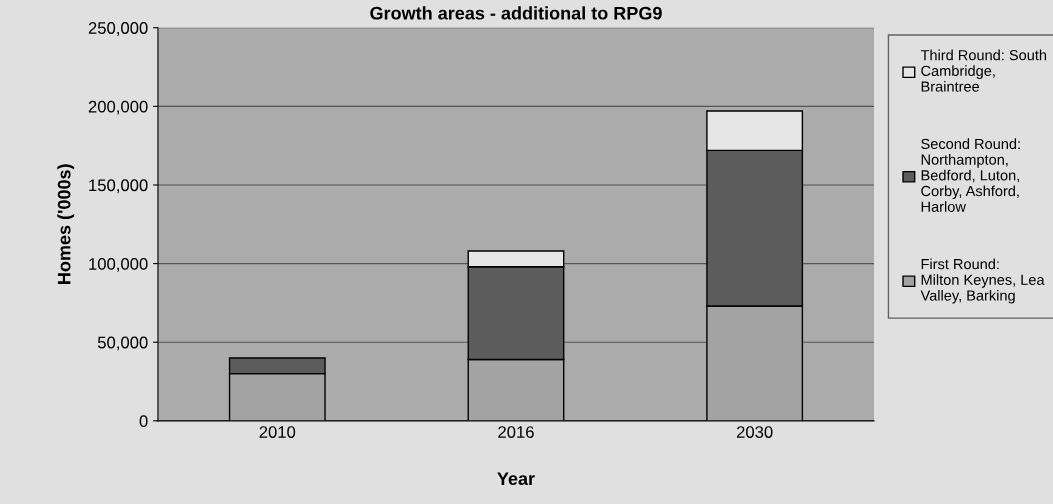 The width and height of the screenshot is (1053, 504). What do you see at coordinates (118, 264) in the screenshot?
I see `y-tick-label: 100,000` at bounding box center [118, 264].